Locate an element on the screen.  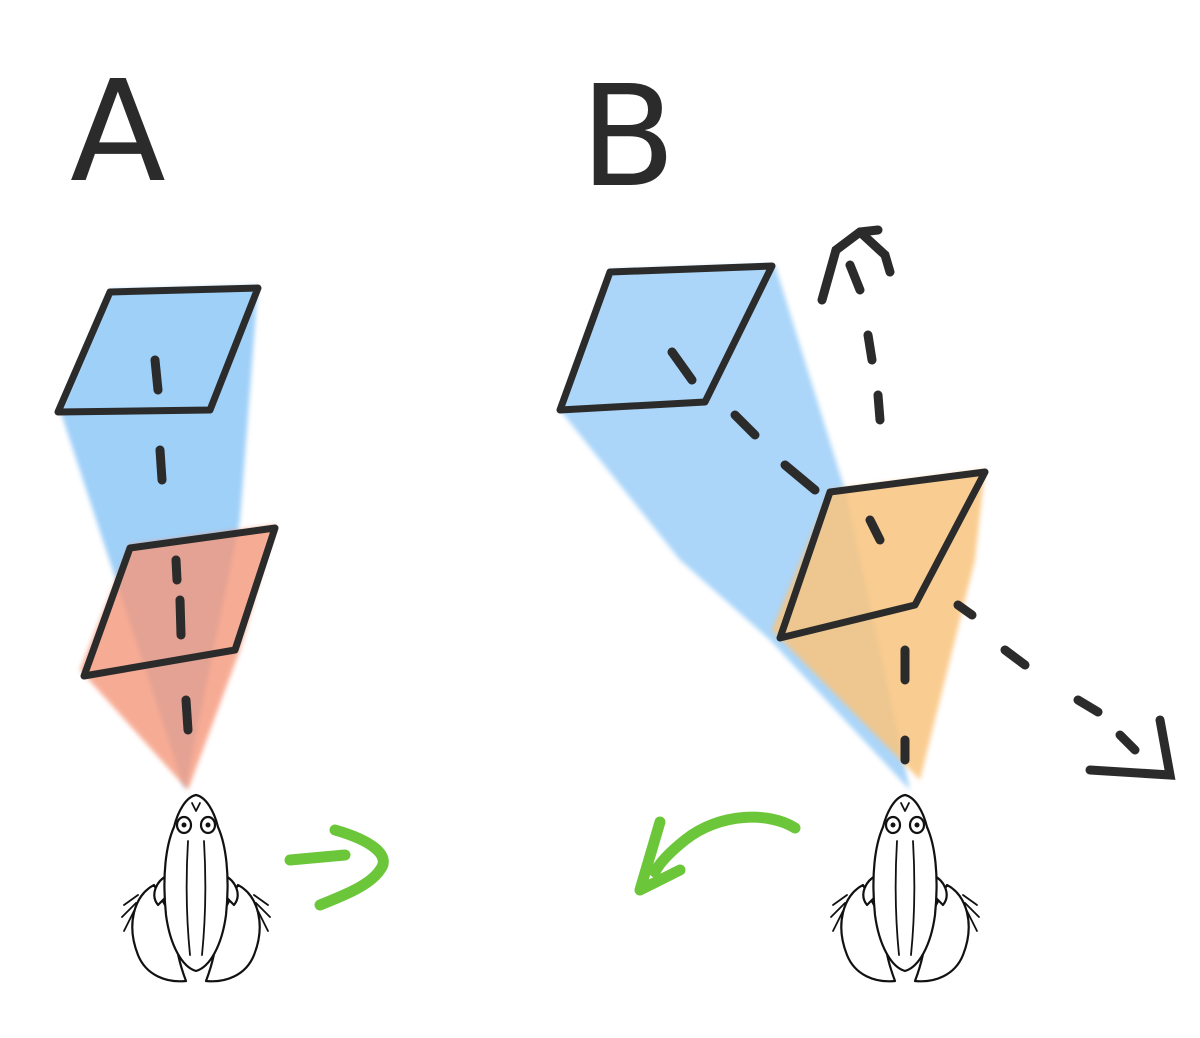
far-target-square-b is located at coordinates (666, 338).